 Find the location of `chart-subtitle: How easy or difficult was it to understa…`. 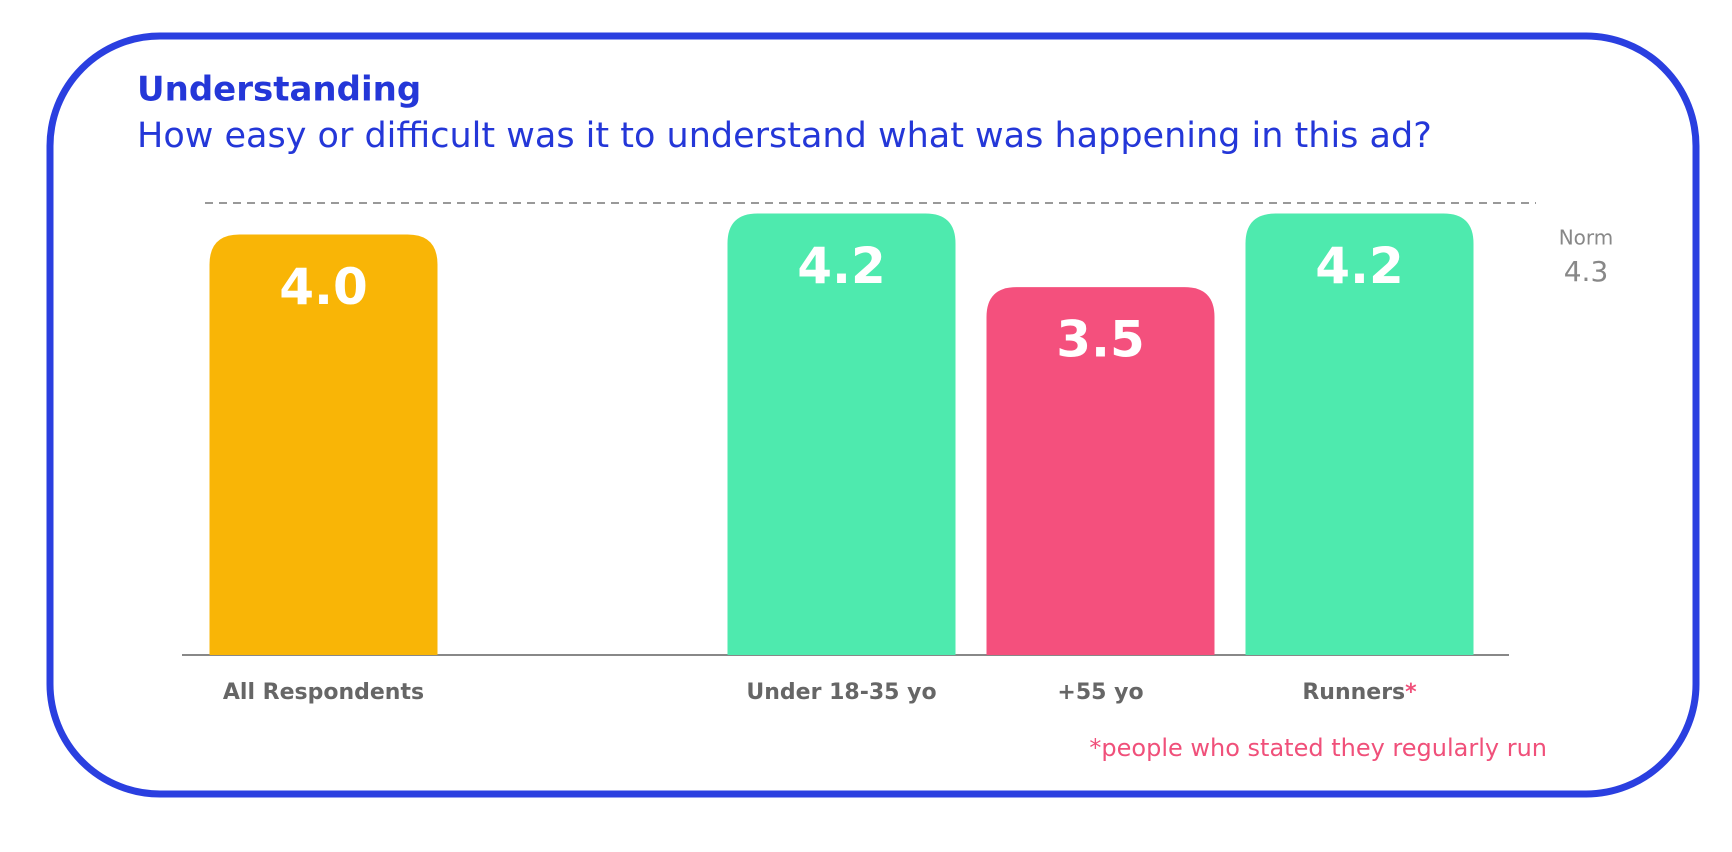

chart-subtitle: How easy or difficult was it to understa… is located at coordinates (784, 136).